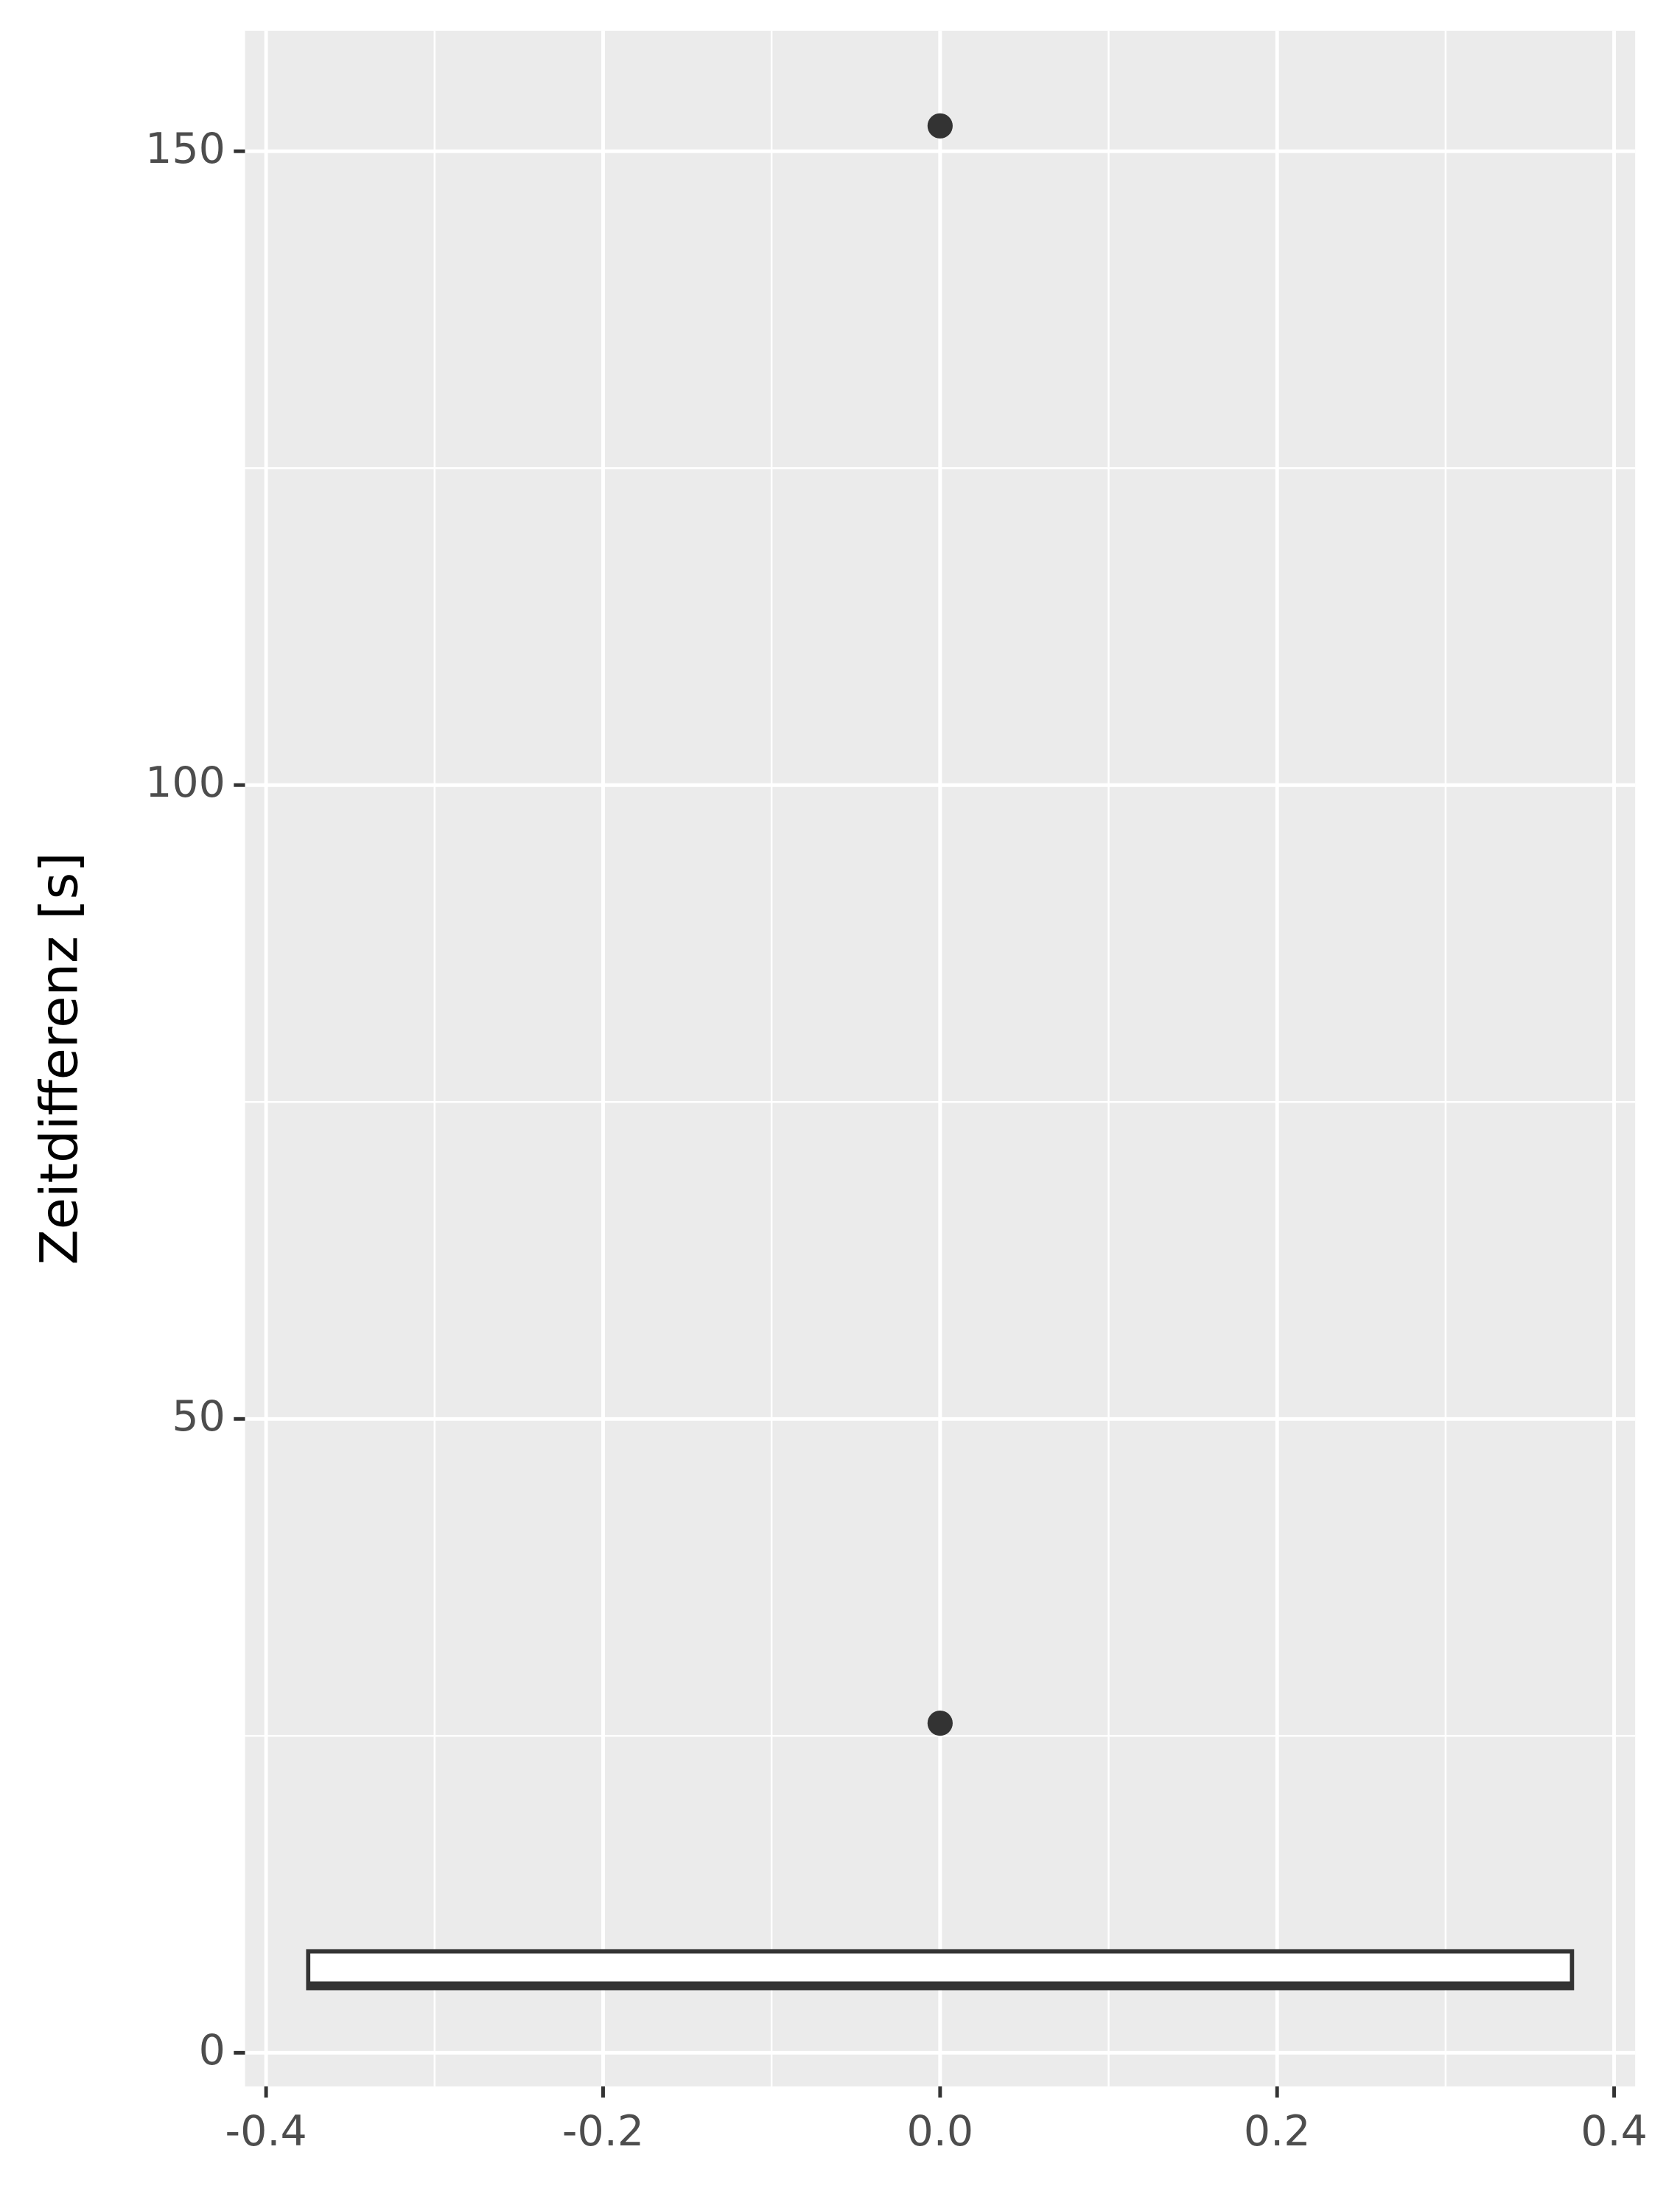 Image resolution: width=1680 pixels, height=2211 pixels. What do you see at coordinates (59, 1058) in the screenshot?
I see `y-axis-title: Zeitdifferenz [s]` at bounding box center [59, 1058].